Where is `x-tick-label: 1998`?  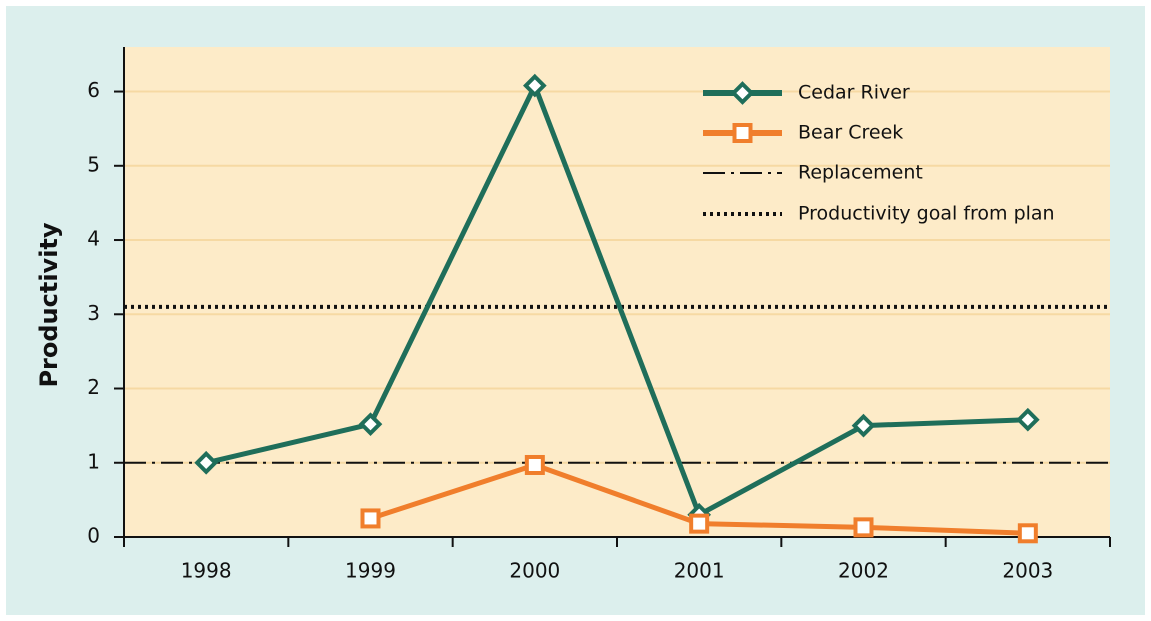
x-tick-label: 1998 is located at coordinates (206, 571).